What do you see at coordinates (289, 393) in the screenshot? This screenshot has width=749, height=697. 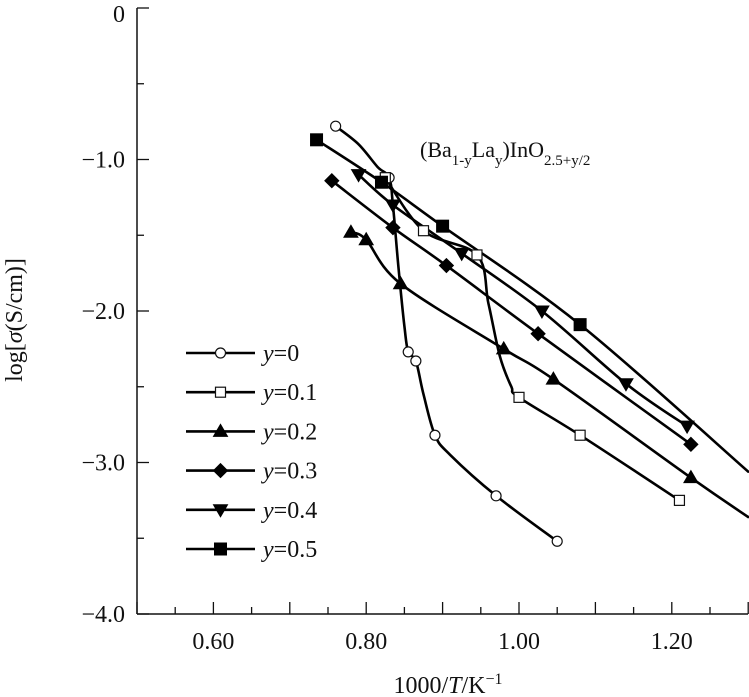 I see `legend-label: y=0.1` at bounding box center [289, 393].